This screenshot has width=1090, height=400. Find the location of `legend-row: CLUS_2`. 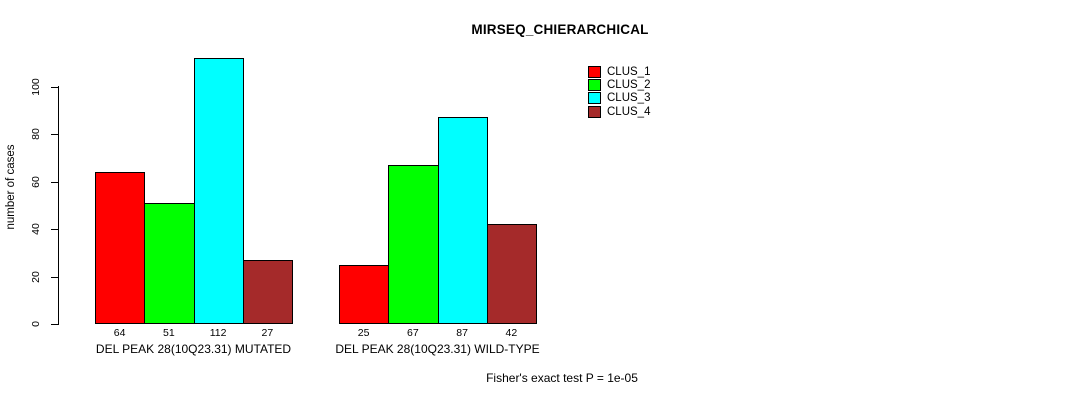

legend-row: CLUS_2 is located at coordinates (619, 85).